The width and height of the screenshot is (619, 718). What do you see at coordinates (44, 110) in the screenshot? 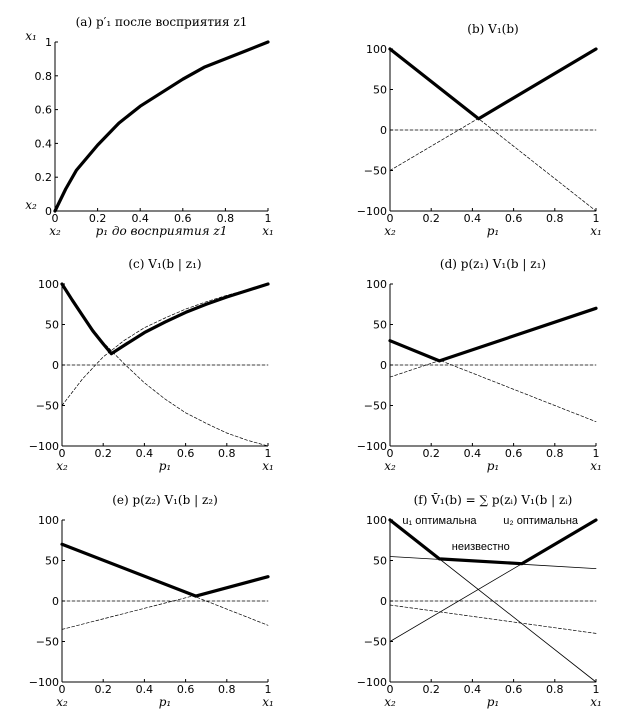
I see `y-tick-label: 0.6` at bounding box center [44, 110].